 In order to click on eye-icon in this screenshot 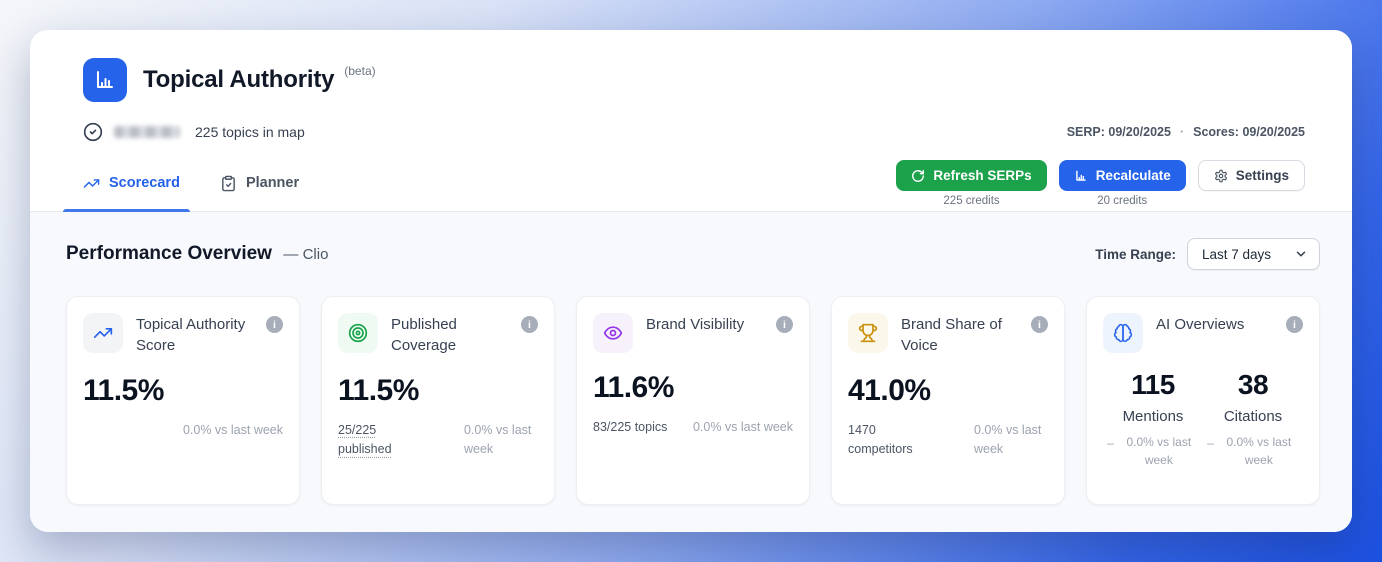, I will do `click(613, 333)`.